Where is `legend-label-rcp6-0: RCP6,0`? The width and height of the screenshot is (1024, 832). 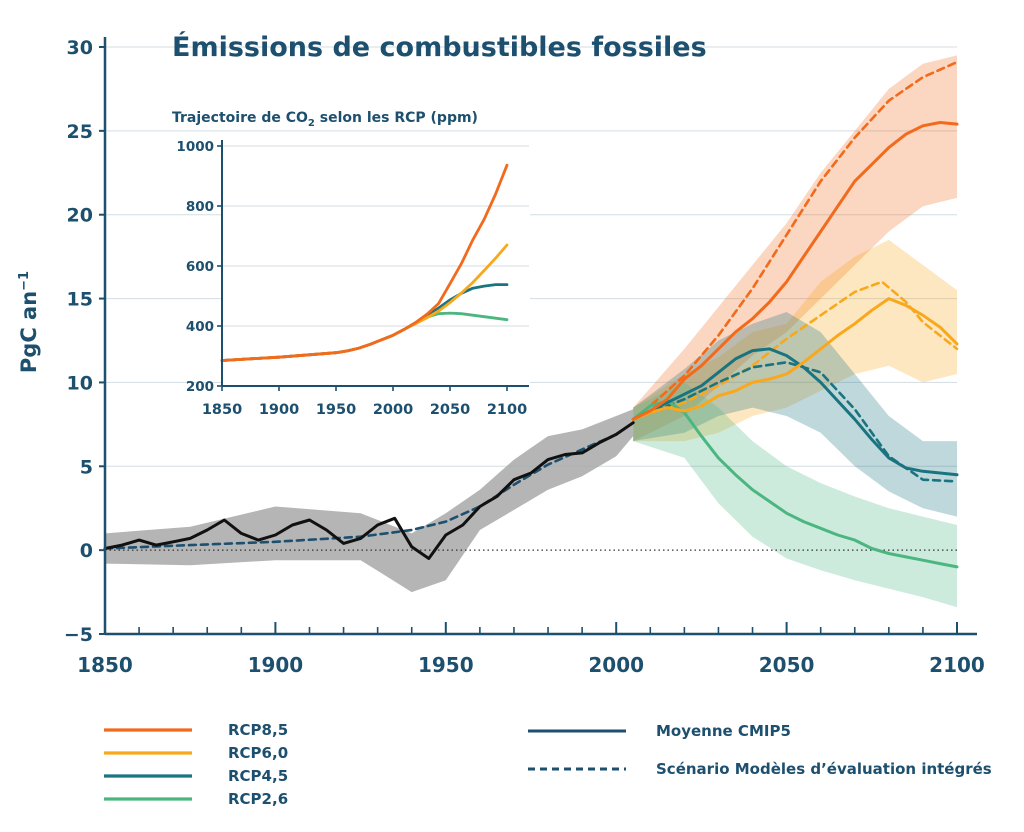 legend-label-rcp6-0: RCP6,0 is located at coordinates (258, 753).